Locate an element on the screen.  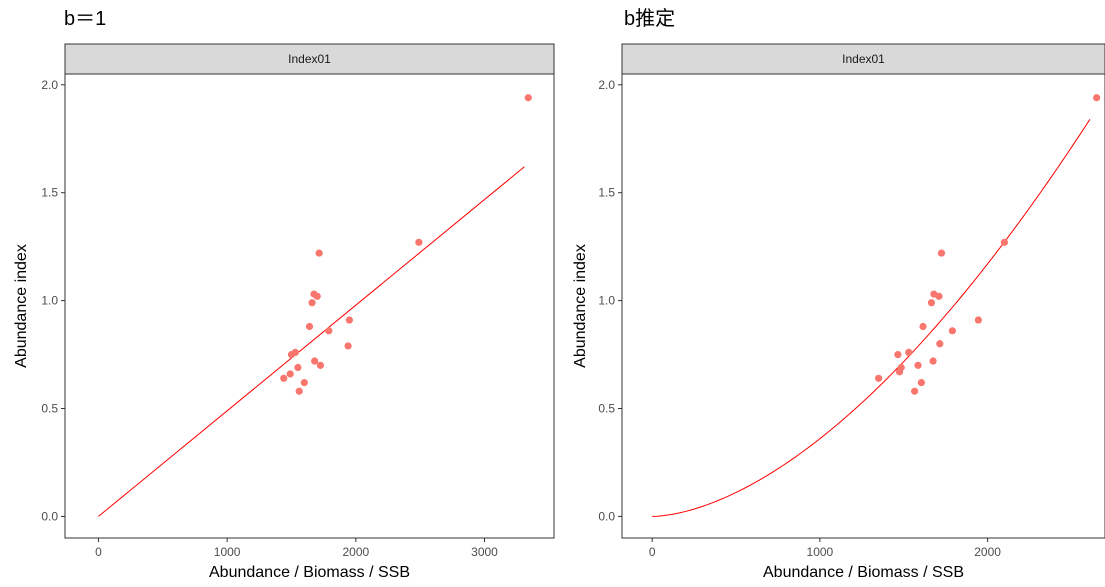
chart-title: b＝1 is located at coordinates (85, 19).